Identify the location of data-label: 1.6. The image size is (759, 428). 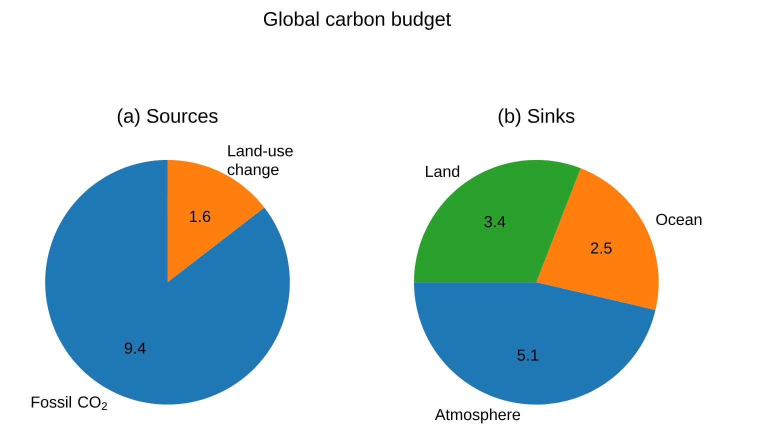
(200, 216).